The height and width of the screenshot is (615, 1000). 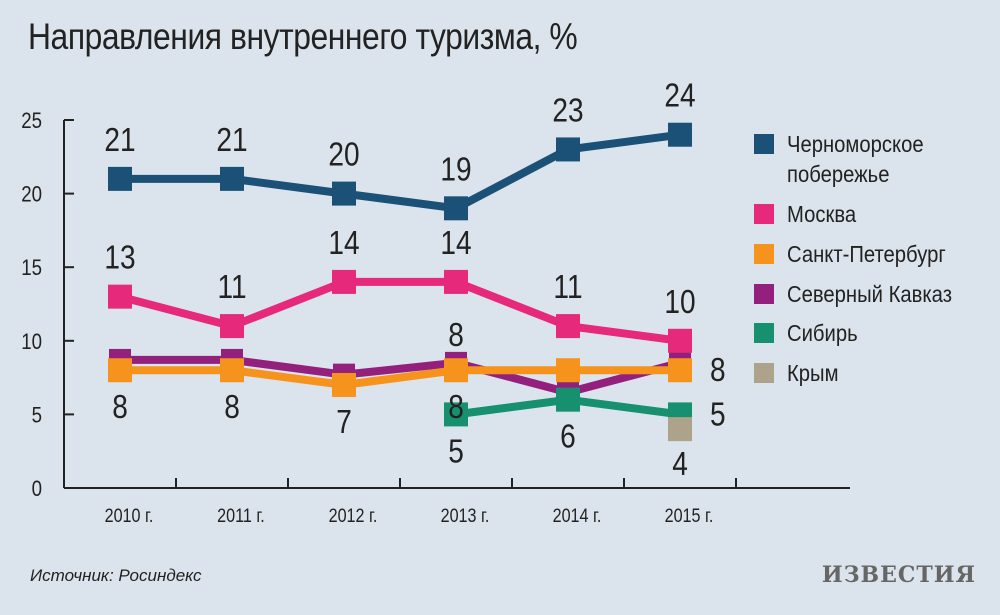 What do you see at coordinates (129, 516) in the screenshot?
I see `x-tick-label: 2010 г.` at bounding box center [129, 516].